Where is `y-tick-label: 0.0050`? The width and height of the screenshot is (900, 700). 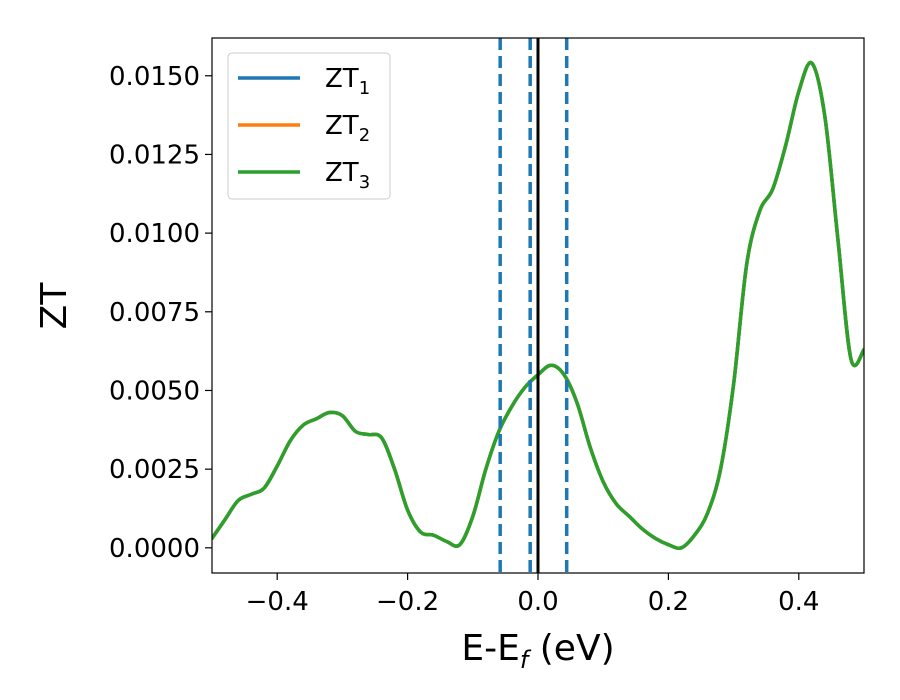 y-tick-label: 0.0050 is located at coordinates (154, 391).